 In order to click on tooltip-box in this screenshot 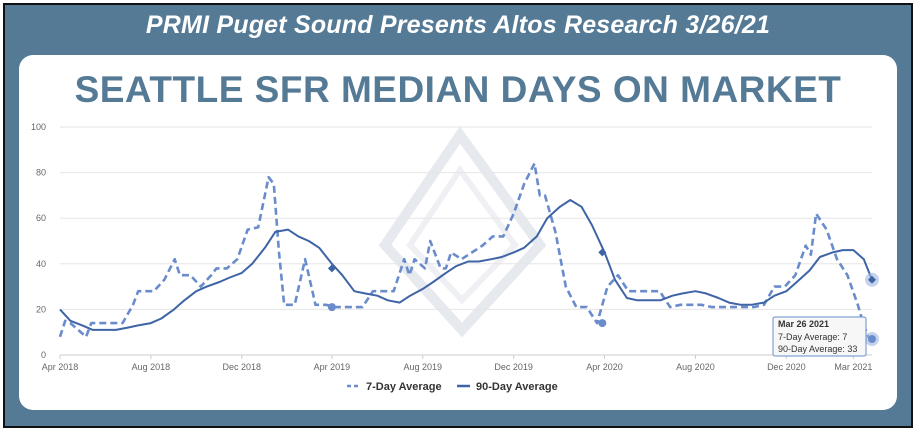, I will do `click(819, 336)`.